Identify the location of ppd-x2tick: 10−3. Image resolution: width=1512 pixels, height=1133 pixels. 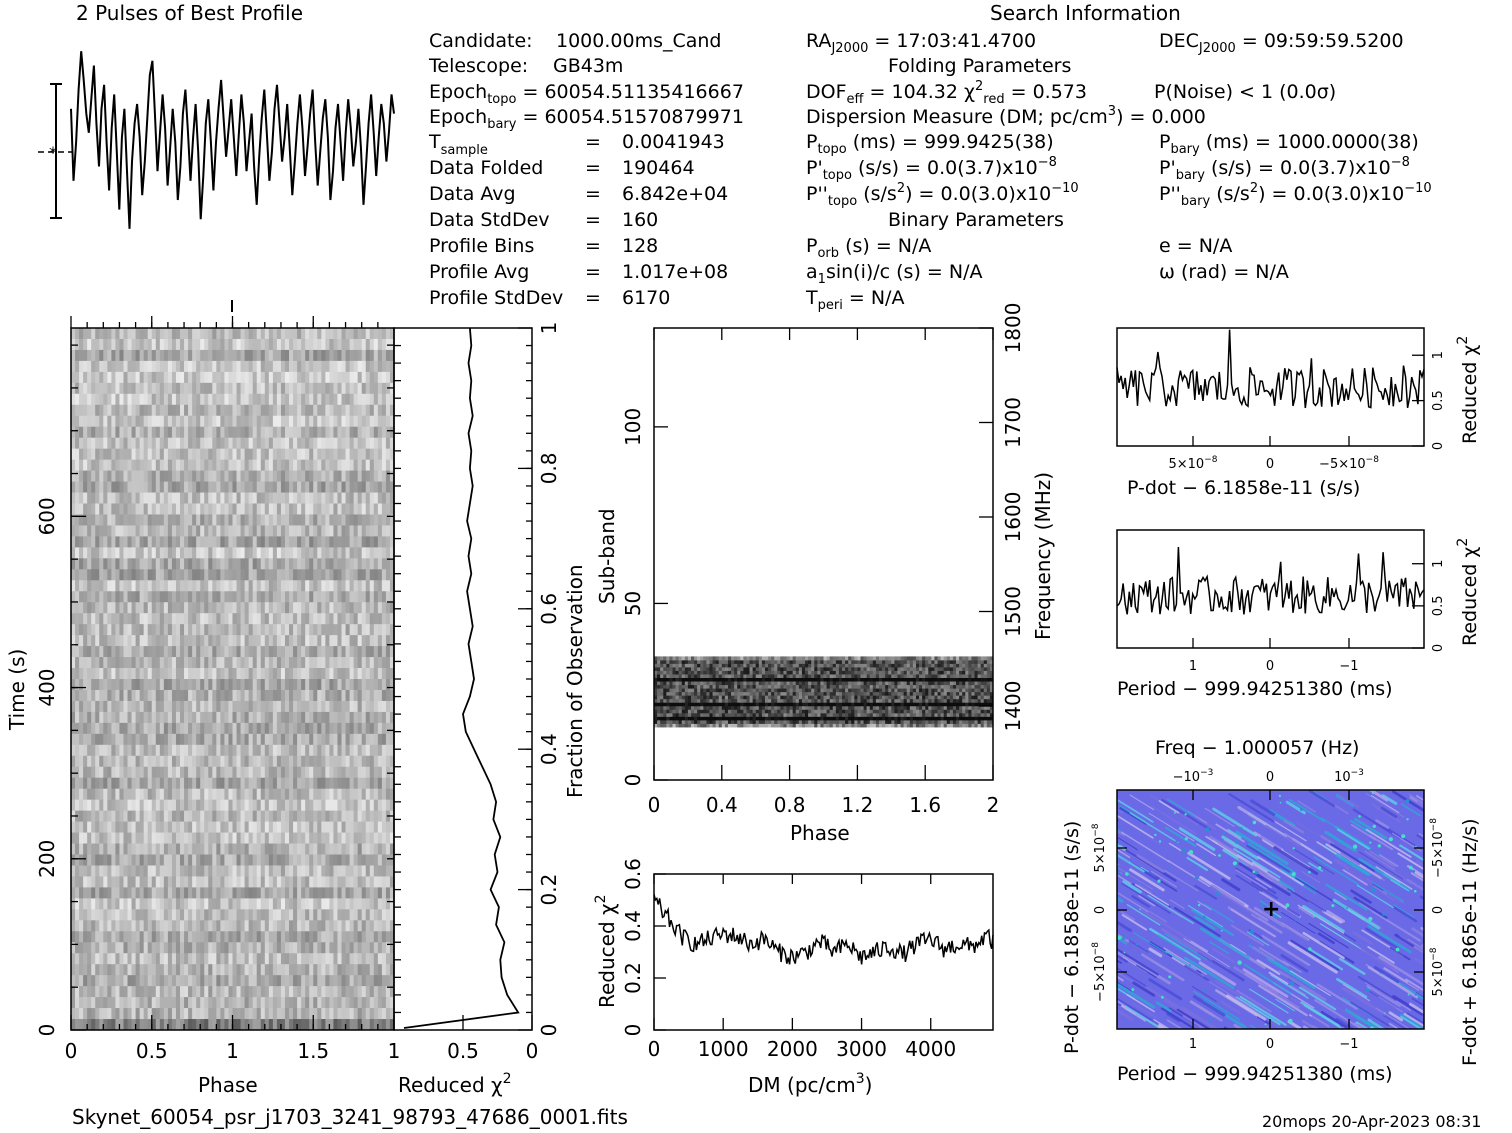
(1349, 776).